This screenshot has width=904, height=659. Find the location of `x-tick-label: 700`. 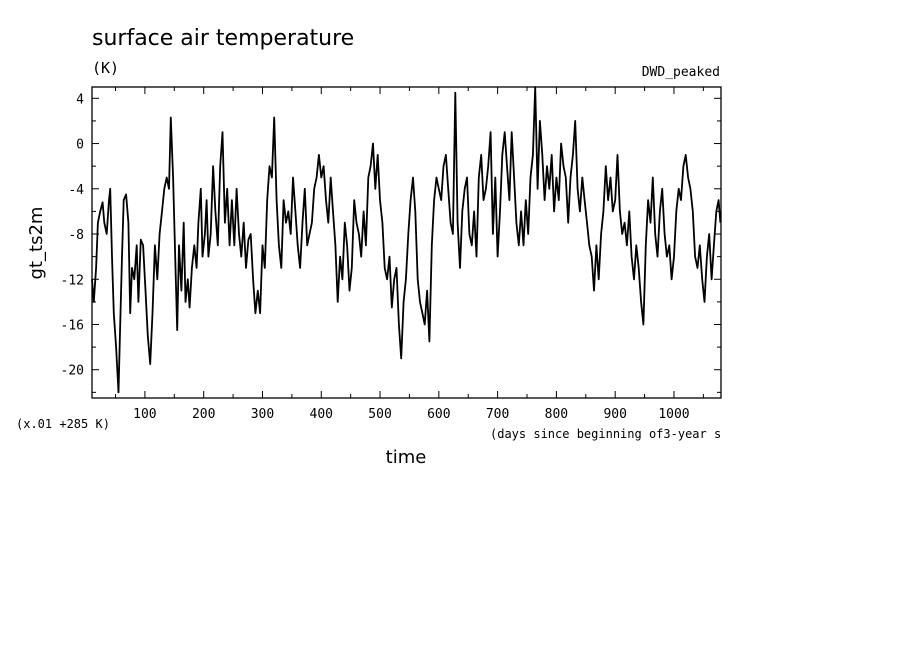

x-tick-label: 700 is located at coordinates (497, 414).